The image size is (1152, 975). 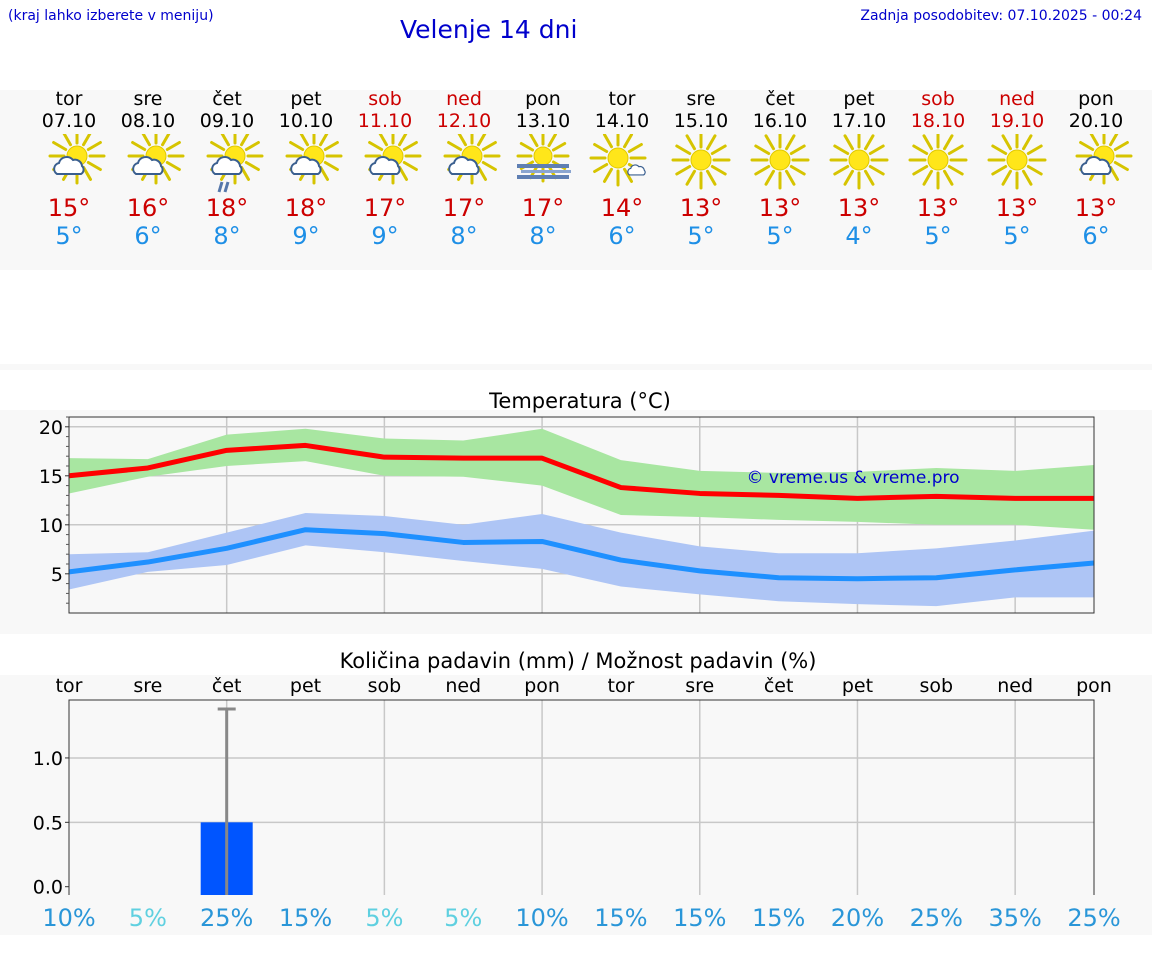 What do you see at coordinates (543, 99) in the screenshot?
I see `day-name: pon` at bounding box center [543, 99].